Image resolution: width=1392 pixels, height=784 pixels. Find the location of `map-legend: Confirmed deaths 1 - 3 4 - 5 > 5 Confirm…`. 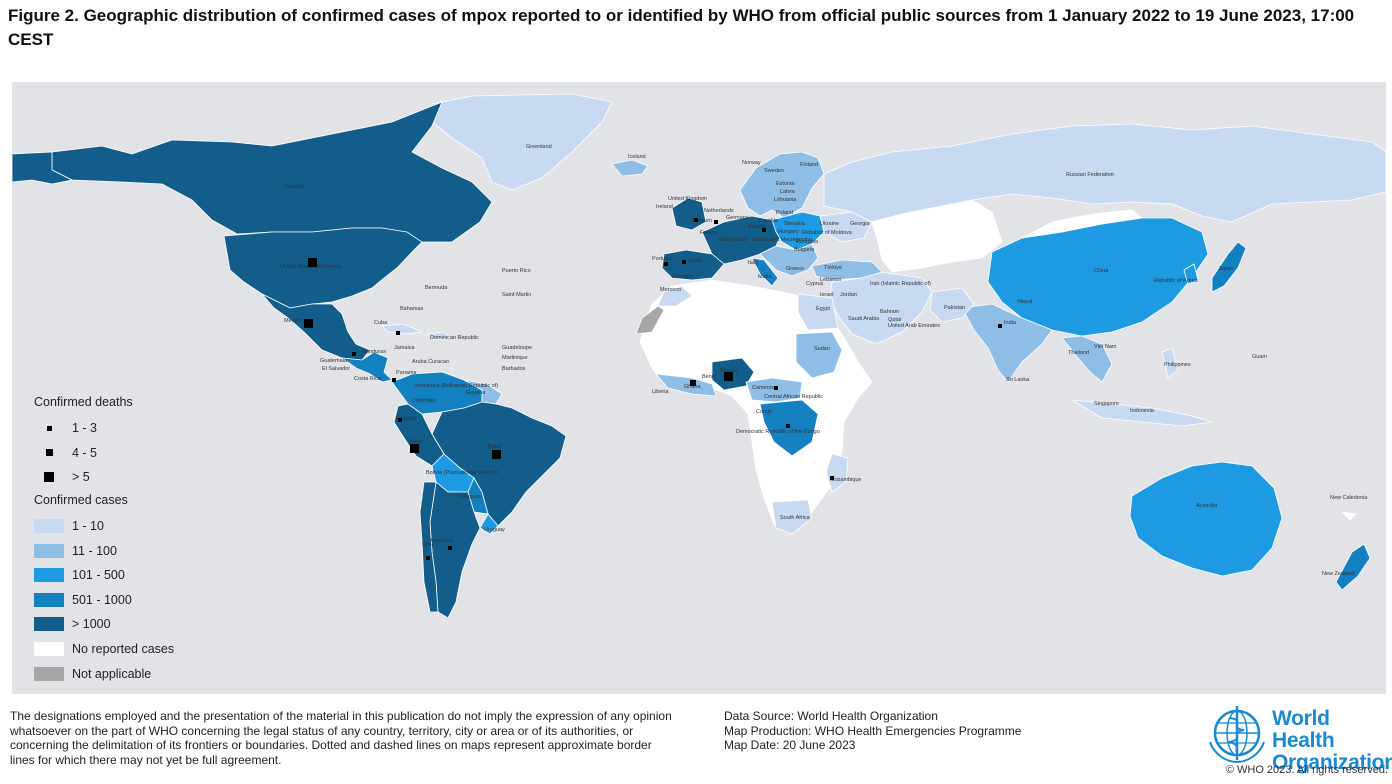

map-legend: Confirmed deaths 1 - 3 4 - 5 > 5 Confirm… is located at coordinates (124, 540).